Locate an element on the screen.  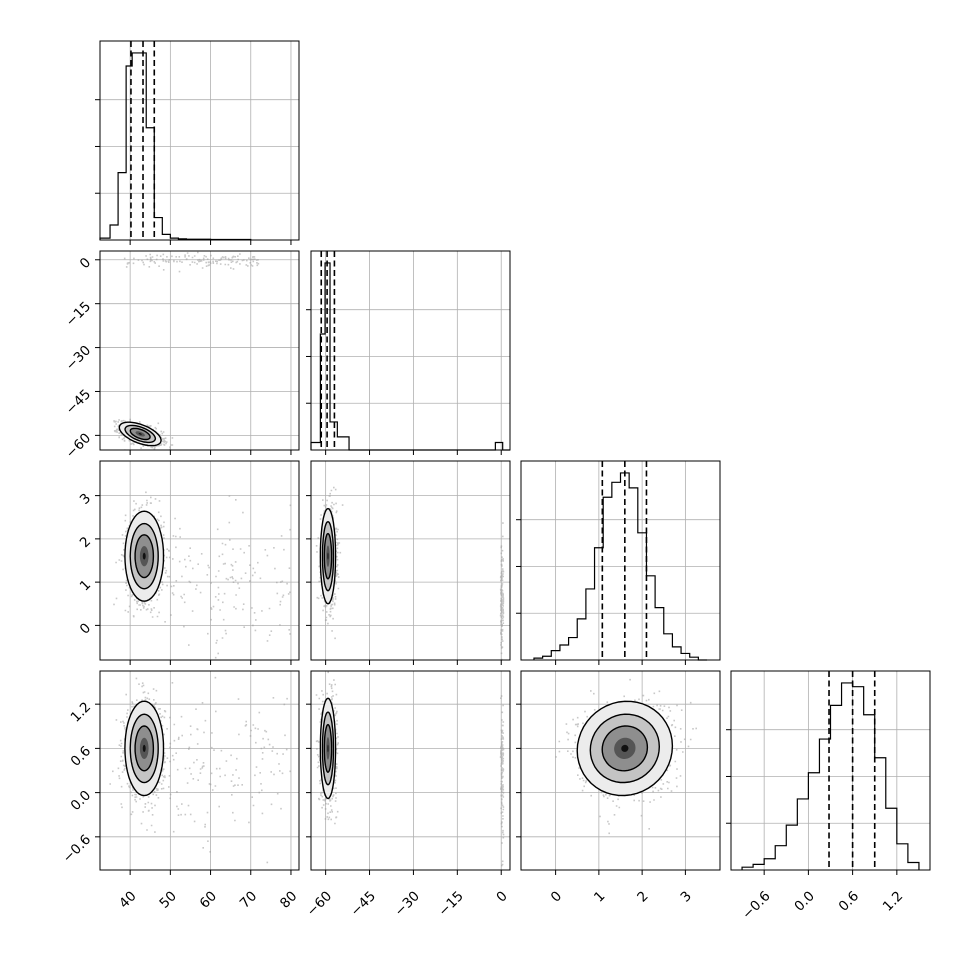
x-tick-label: −45 is located at coordinates (363, 903).